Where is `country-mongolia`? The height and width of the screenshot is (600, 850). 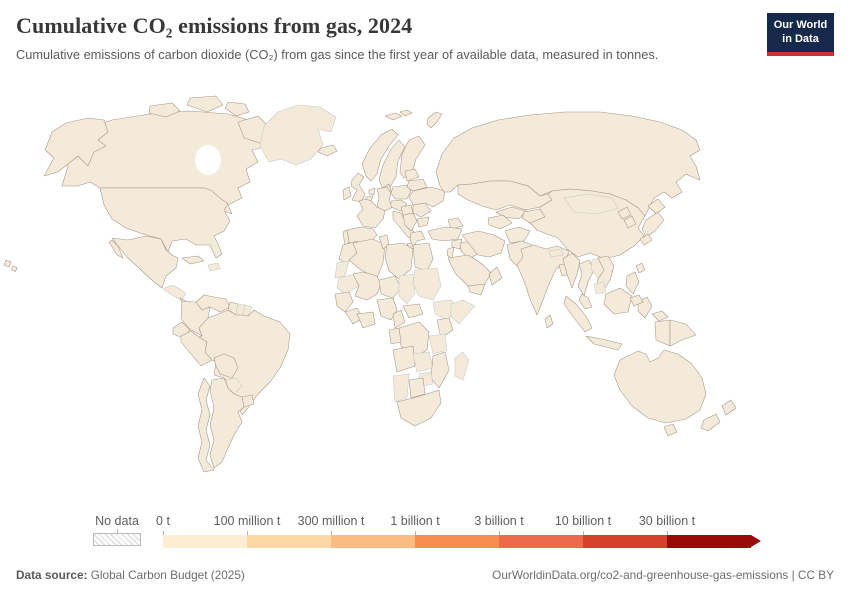
country-mongolia is located at coordinates (591, 204).